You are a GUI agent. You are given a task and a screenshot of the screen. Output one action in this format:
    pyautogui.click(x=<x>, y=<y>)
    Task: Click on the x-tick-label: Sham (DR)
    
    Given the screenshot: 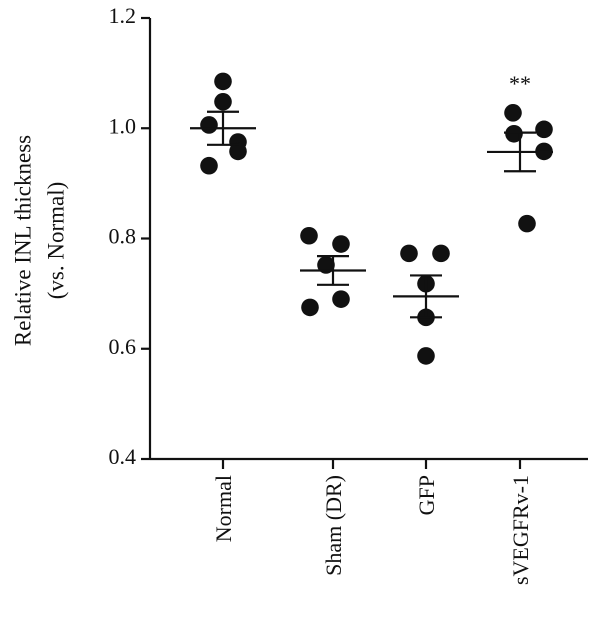 What is the action you would take?
    pyautogui.click(x=333, y=525)
    